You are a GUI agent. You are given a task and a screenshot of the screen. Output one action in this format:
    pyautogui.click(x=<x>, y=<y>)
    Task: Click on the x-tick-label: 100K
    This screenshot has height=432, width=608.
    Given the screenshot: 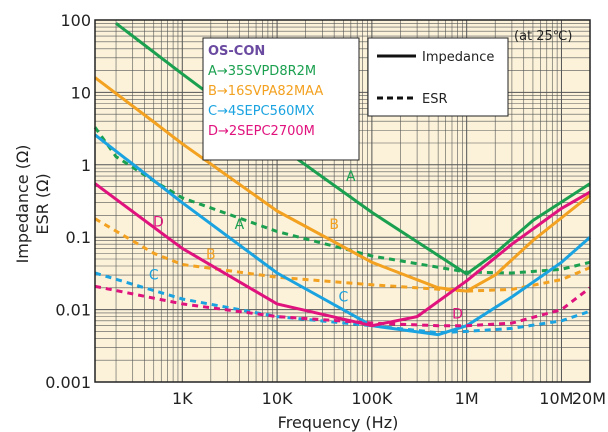 What is the action you would take?
    pyautogui.click(x=372, y=398)
    